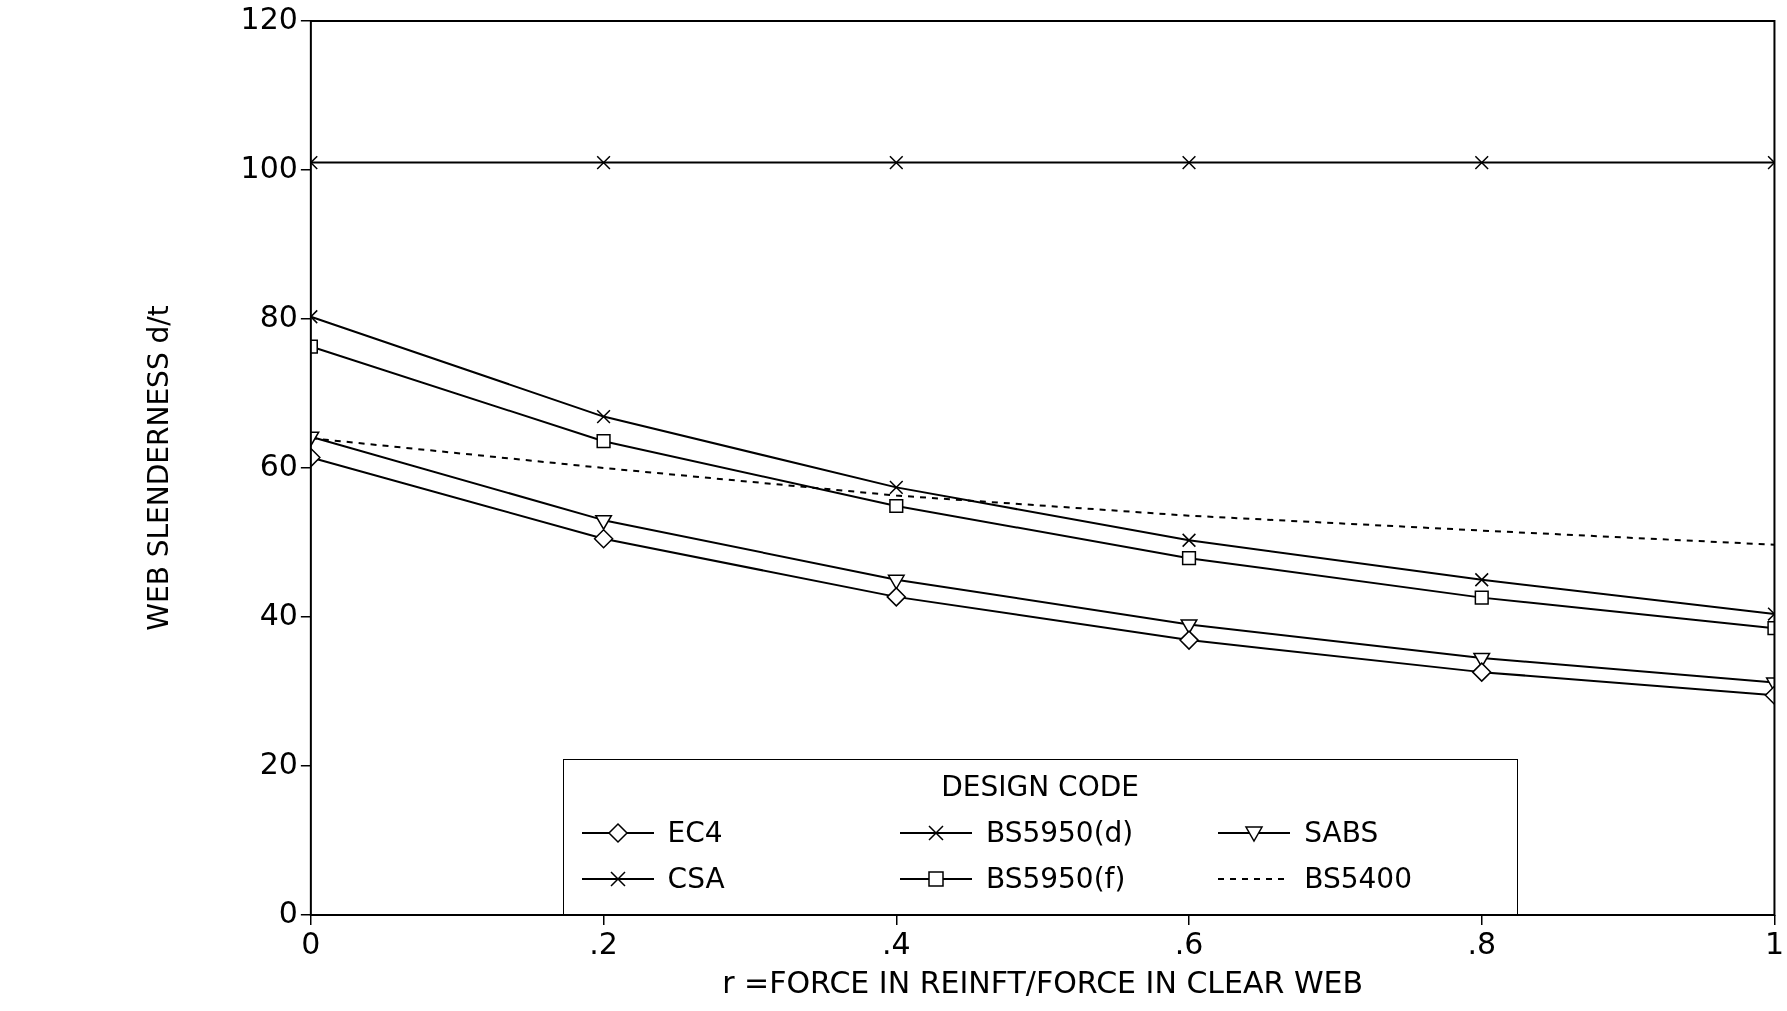 The width and height of the screenshot is (1787, 1011). What do you see at coordinates (1040, 786) in the screenshot?
I see `legend-title: DESIGN CODE` at bounding box center [1040, 786].